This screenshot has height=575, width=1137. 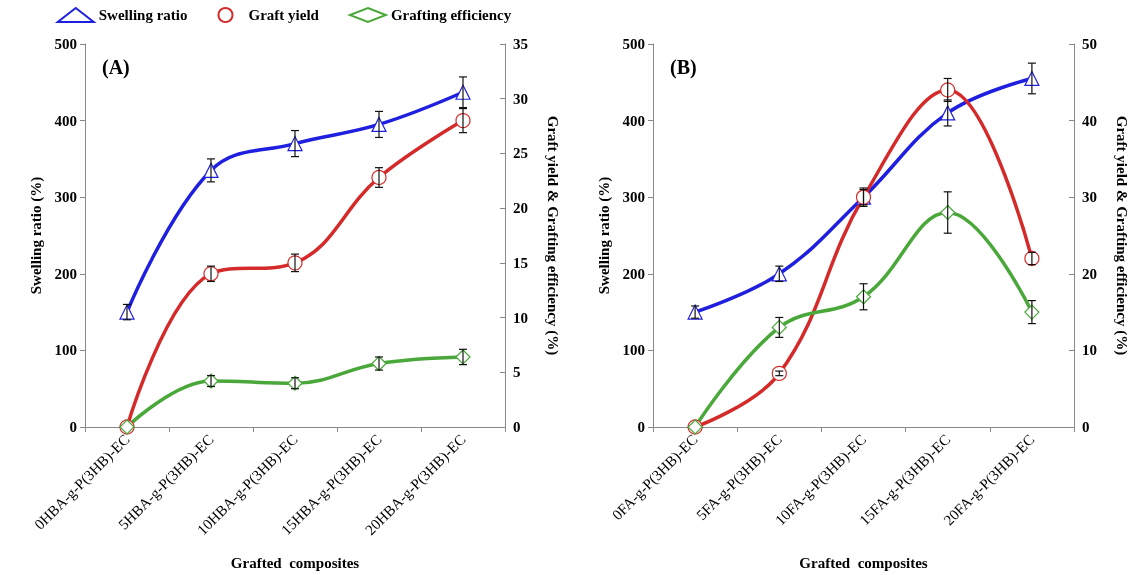 I want to click on text: (B), so click(x=683, y=67).